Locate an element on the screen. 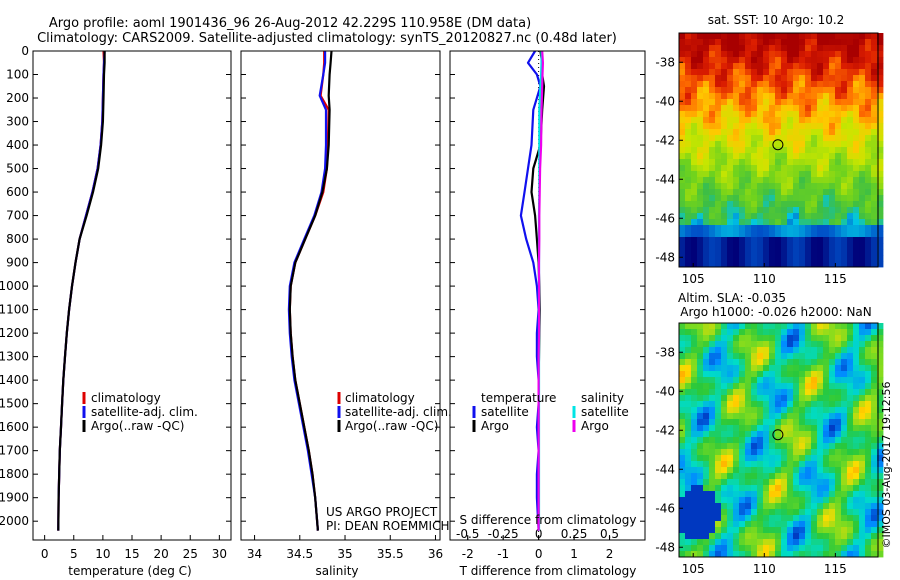 The width and height of the screenshot is (900, 580). x-tick-label: 10 is located at coordinates (102, 554).